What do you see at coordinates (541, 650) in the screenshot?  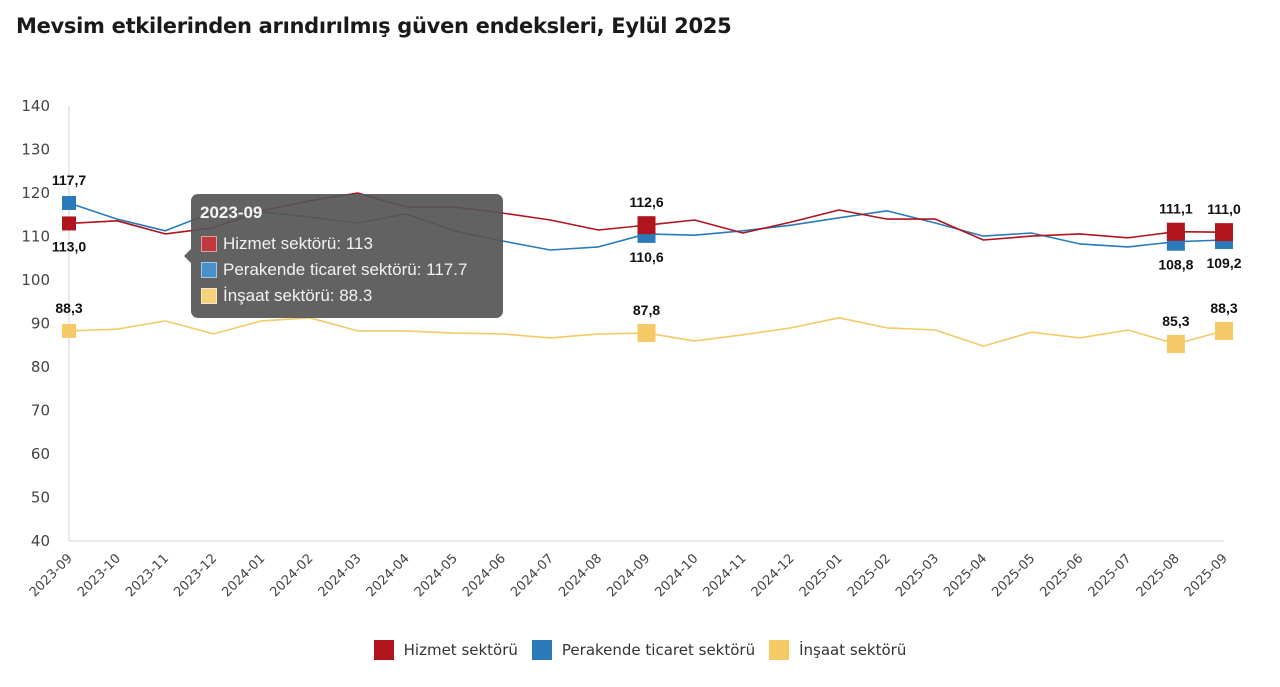 I see `legend-swatch-perakende` at bounding box center [541, 650].